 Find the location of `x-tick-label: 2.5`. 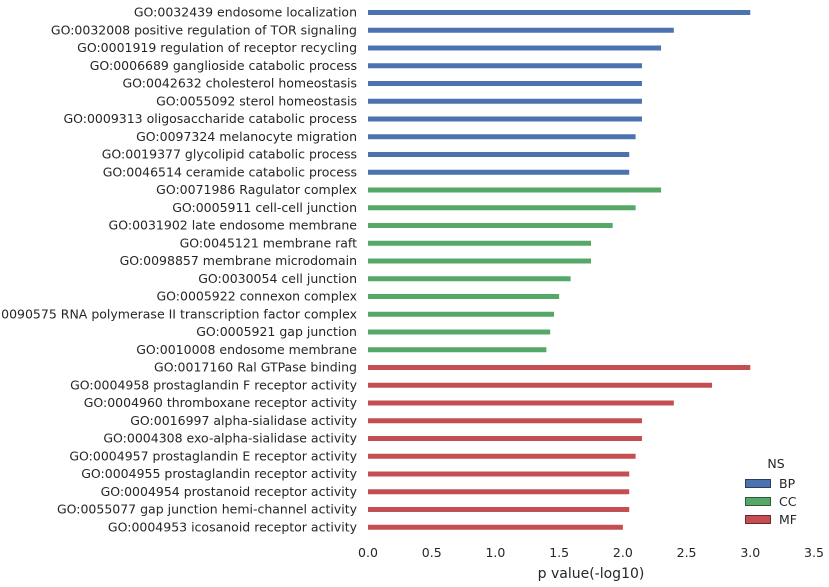

x-tick-label: 2.5 is located at coordinates (687, 552).